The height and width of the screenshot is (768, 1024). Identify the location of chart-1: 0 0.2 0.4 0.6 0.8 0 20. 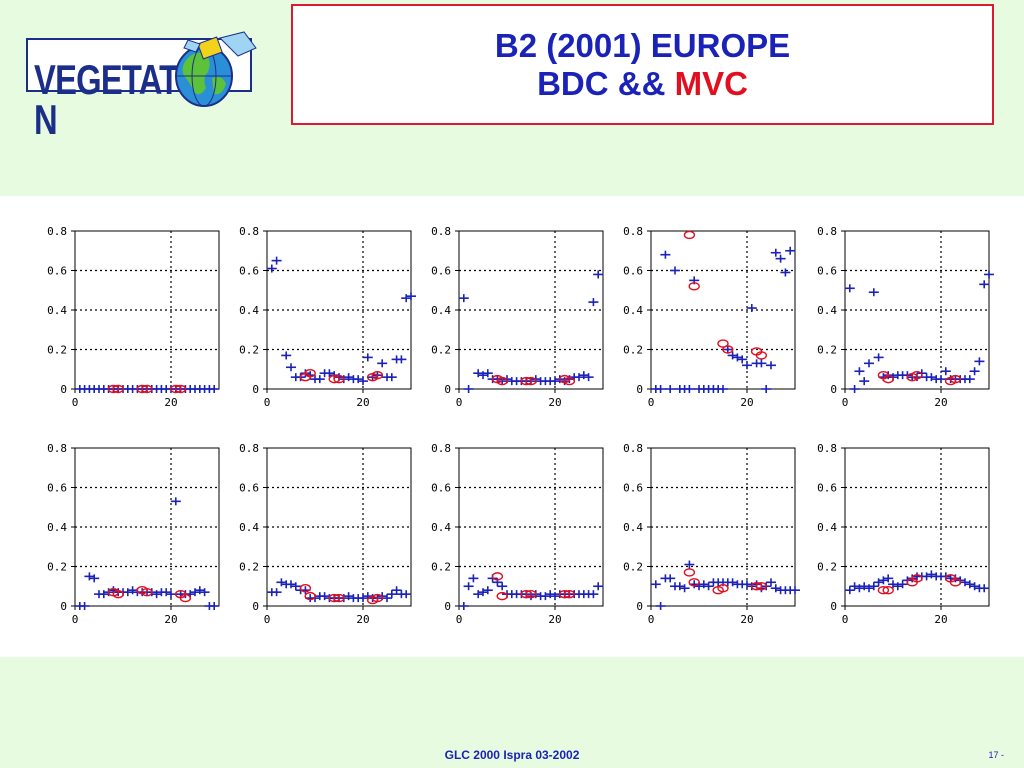
(133, 317).